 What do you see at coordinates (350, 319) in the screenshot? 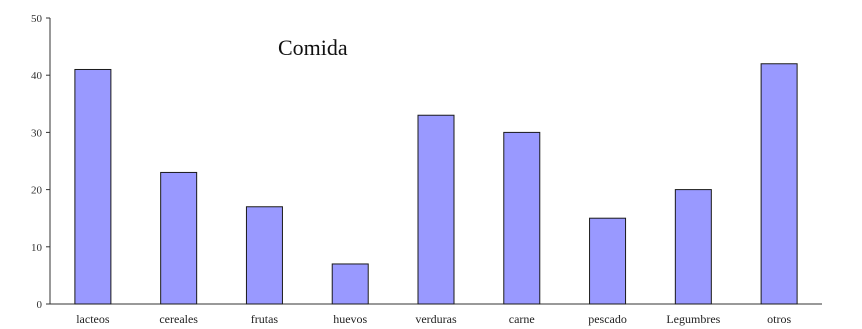
I see `x-tick-label: huevos` at bounding box center [350, 319].